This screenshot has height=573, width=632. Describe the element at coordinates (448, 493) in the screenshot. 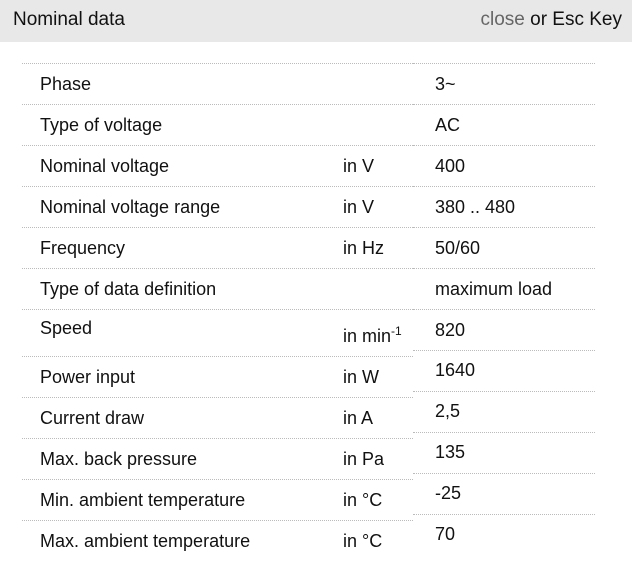

I see `row-value: -25` at that location.